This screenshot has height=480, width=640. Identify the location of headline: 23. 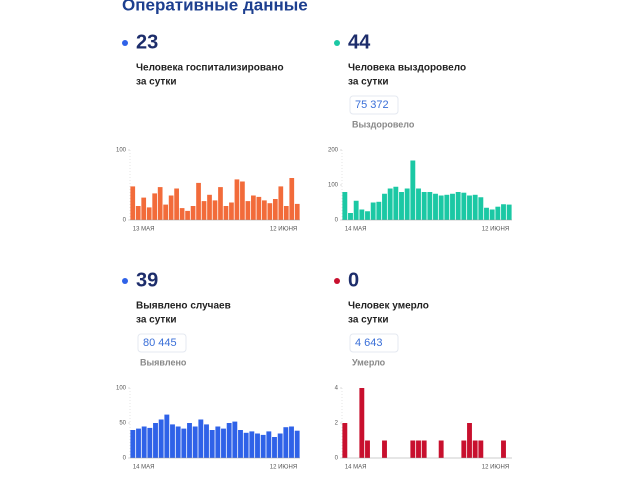
(147, 42).